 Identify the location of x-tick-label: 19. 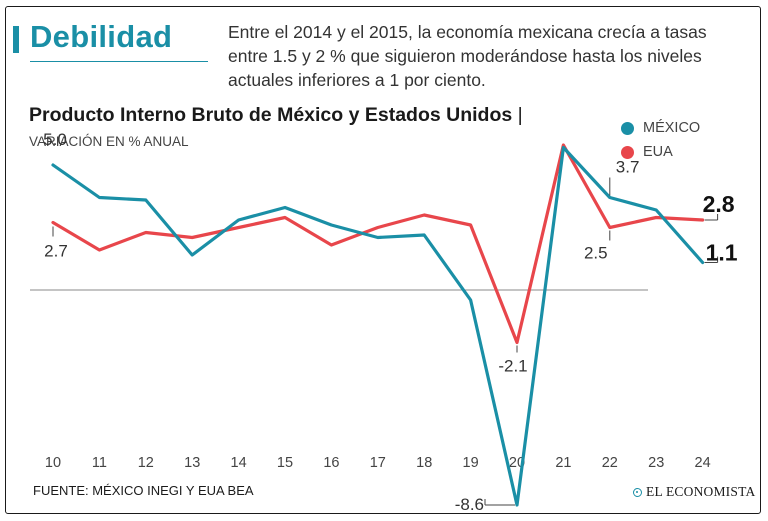
(471, 463).